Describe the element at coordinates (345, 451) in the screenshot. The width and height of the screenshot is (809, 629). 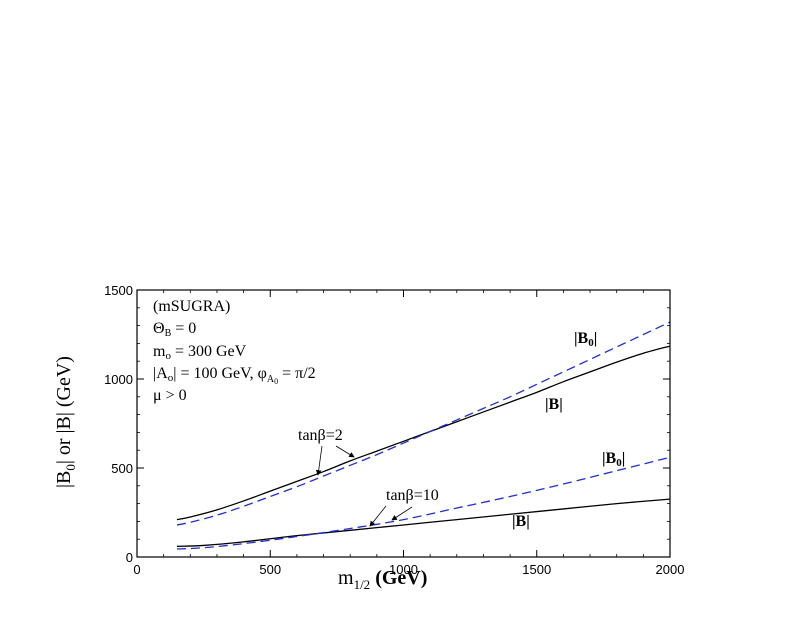
I see `arrow-tanb2-b` at that location.